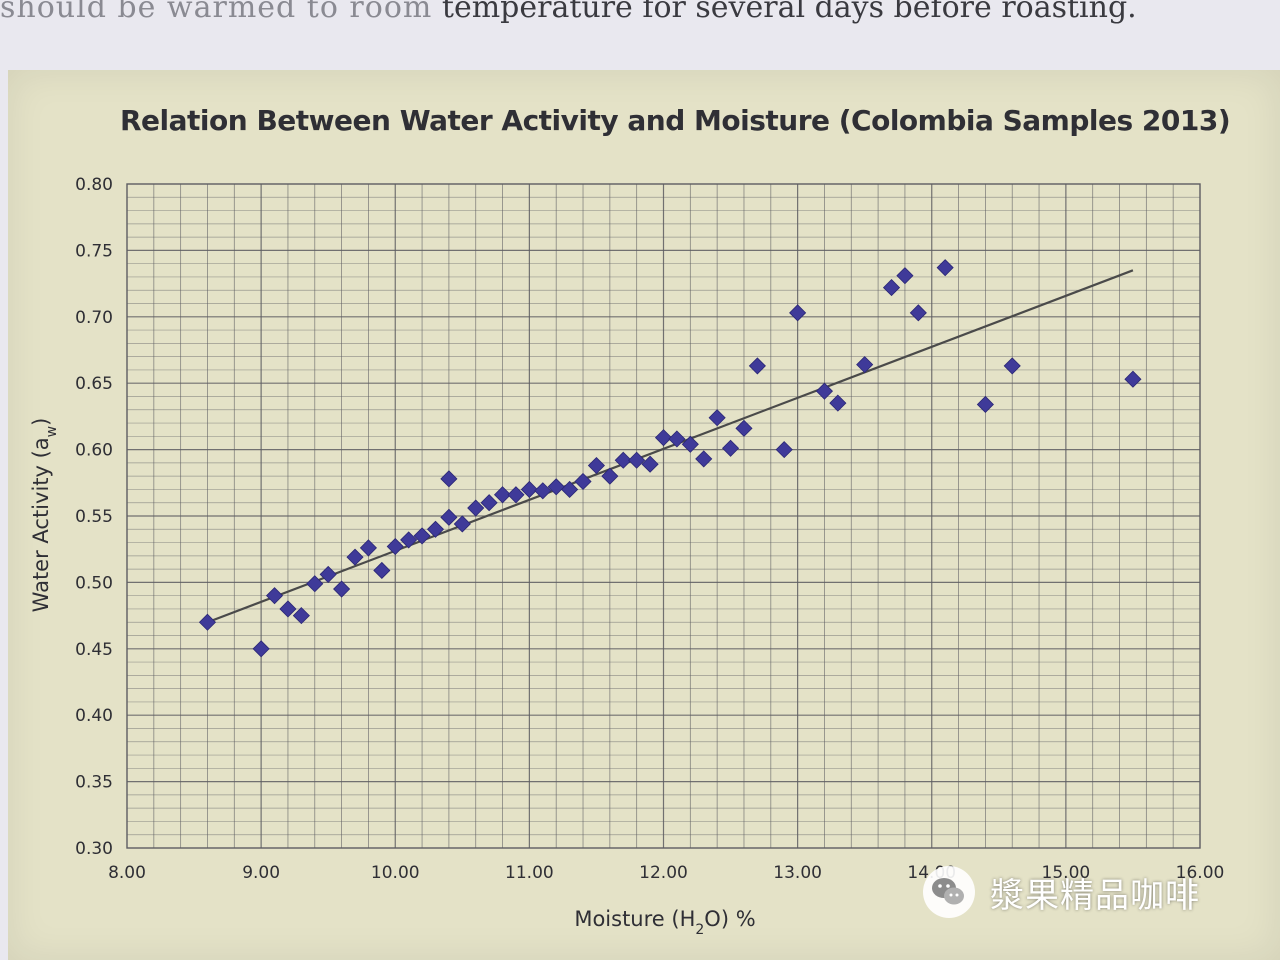 The height and width of the screenshot is (960, 1280). What do you see at coordinates (94, 849) in the screenshot?
I see `y-tick-label: 0.30` at bounding box center [94, 849].